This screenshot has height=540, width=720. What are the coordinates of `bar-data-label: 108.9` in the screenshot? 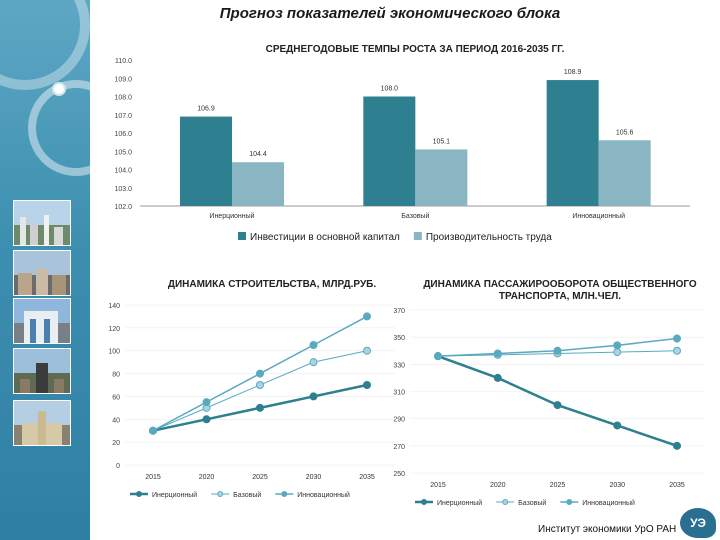 It's located at (573, 72).